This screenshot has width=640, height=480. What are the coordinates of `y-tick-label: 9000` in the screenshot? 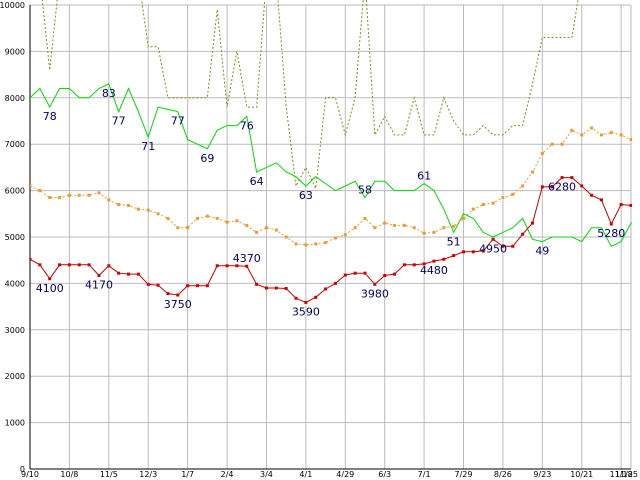 It's located at (15, 51).